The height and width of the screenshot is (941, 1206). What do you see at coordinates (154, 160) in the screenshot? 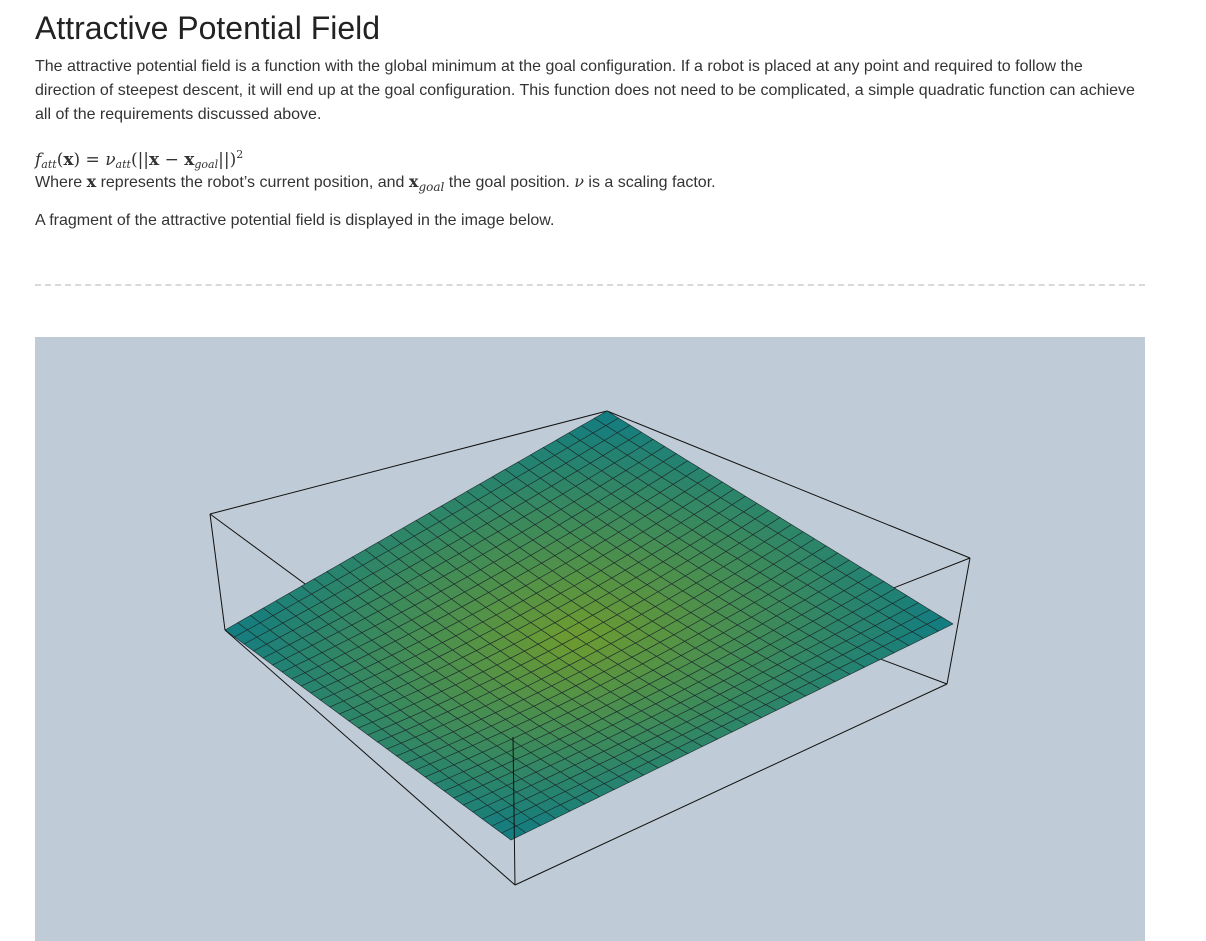
I see `formula-x2: x` at bounding box center [154, 160].